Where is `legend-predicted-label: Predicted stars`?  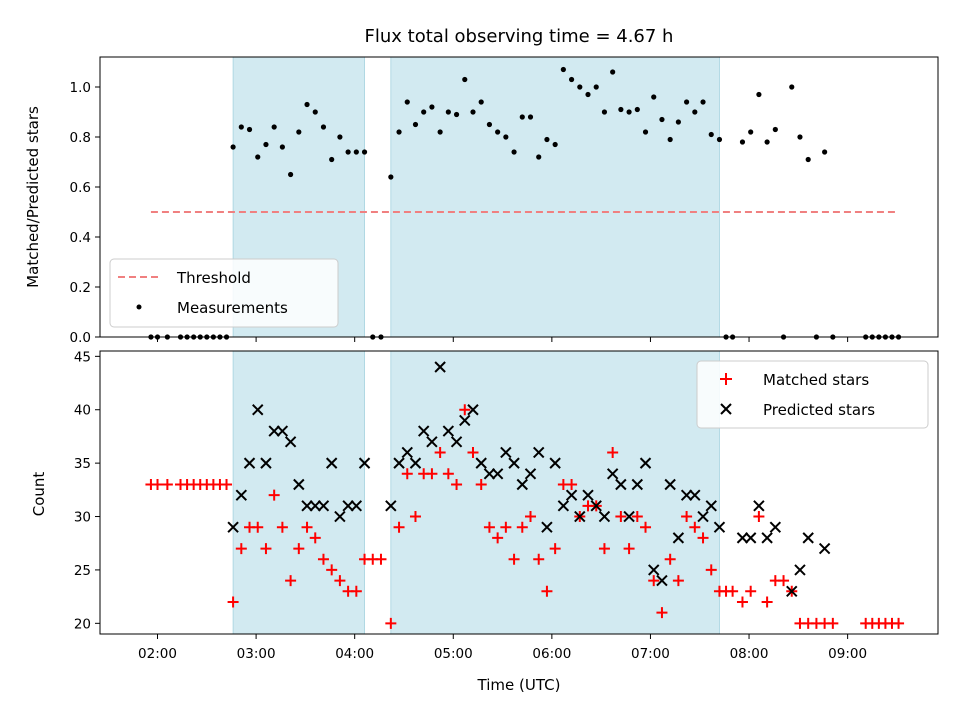
legend-predicted-label: Predicted stars is located at coordinates (819, 410).